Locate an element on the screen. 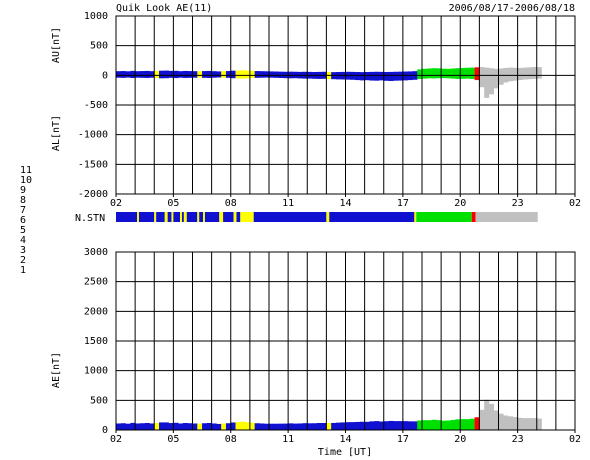 The width and height of the screenshot is (590, 460). y-tick-label: 1000 is located at coordinates (96, 371).